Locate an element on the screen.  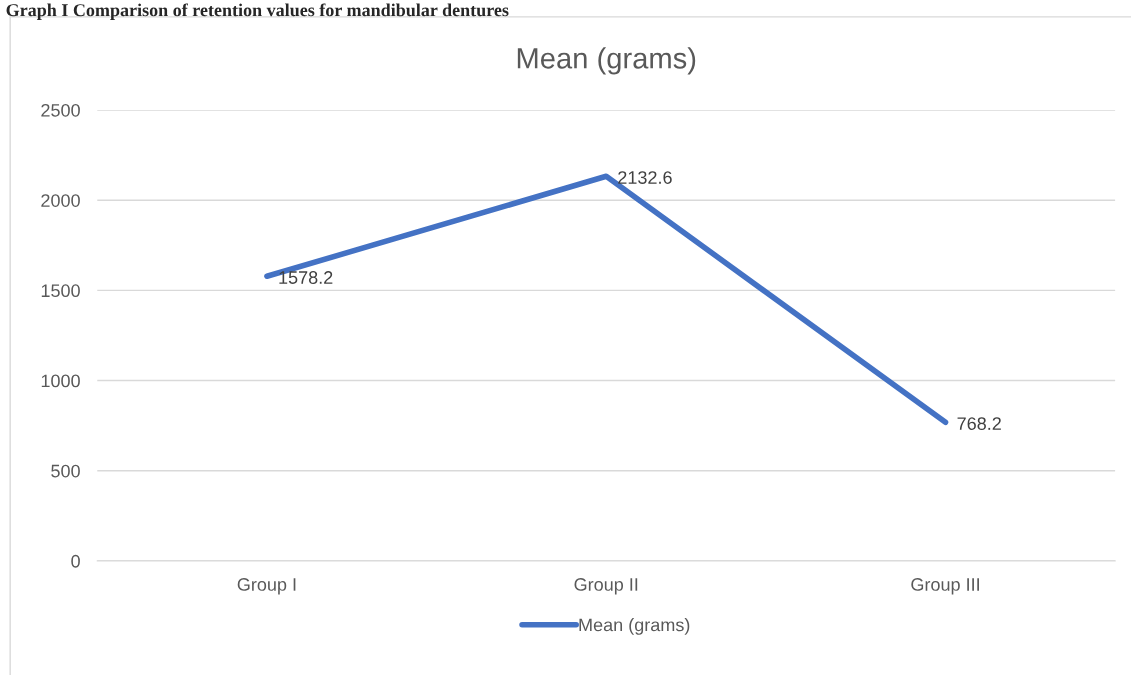
x-tick-label: Group I is located at coordinates (266, 586).